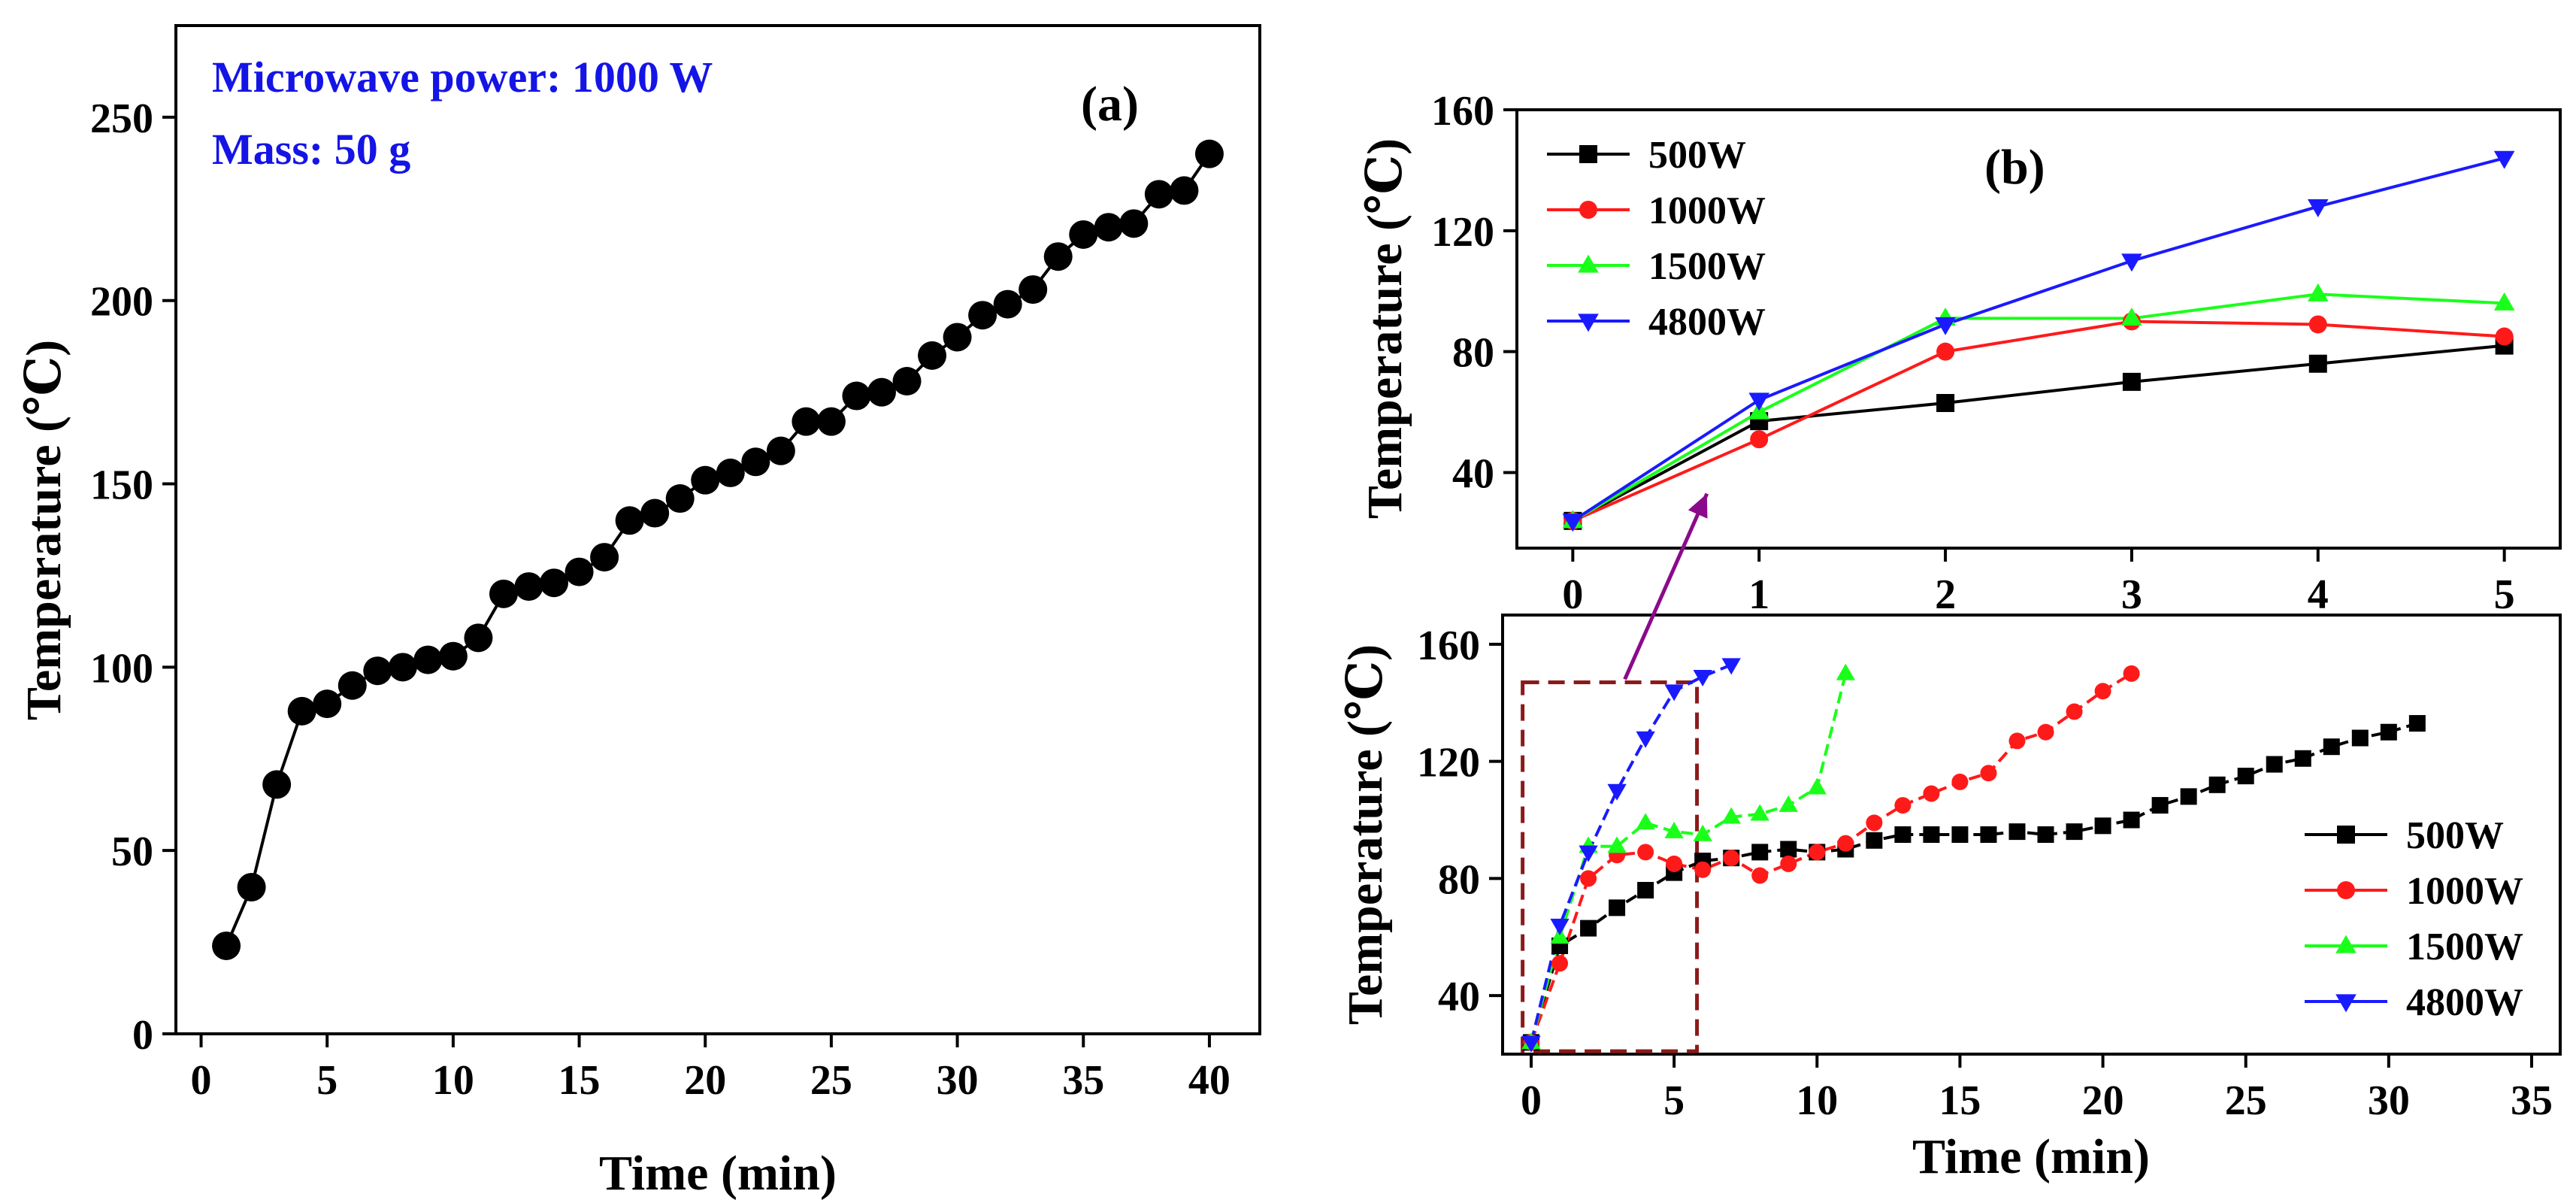 This screenshot has width=2576, height=1203. What do you see at coordinates (122, 668) in the screenshot?
I see `y-tick-label: 100` at bounding box center [122, 668].